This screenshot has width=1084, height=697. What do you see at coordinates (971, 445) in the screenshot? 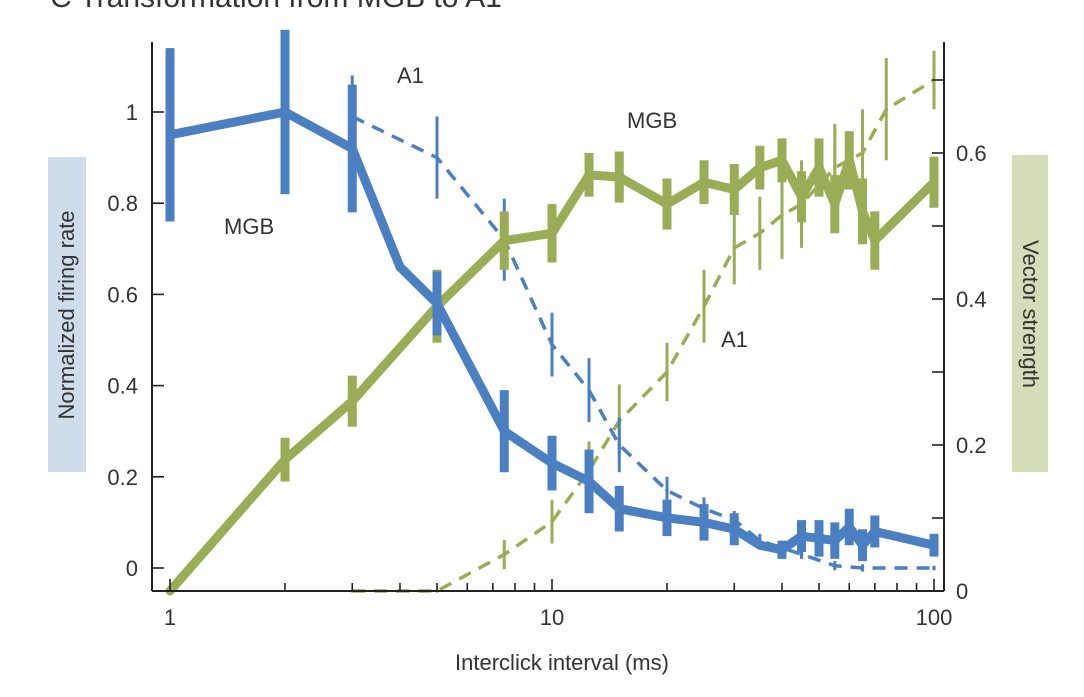
I see `y-right-tick-label: 0.2` at bounding box center [971, 445].